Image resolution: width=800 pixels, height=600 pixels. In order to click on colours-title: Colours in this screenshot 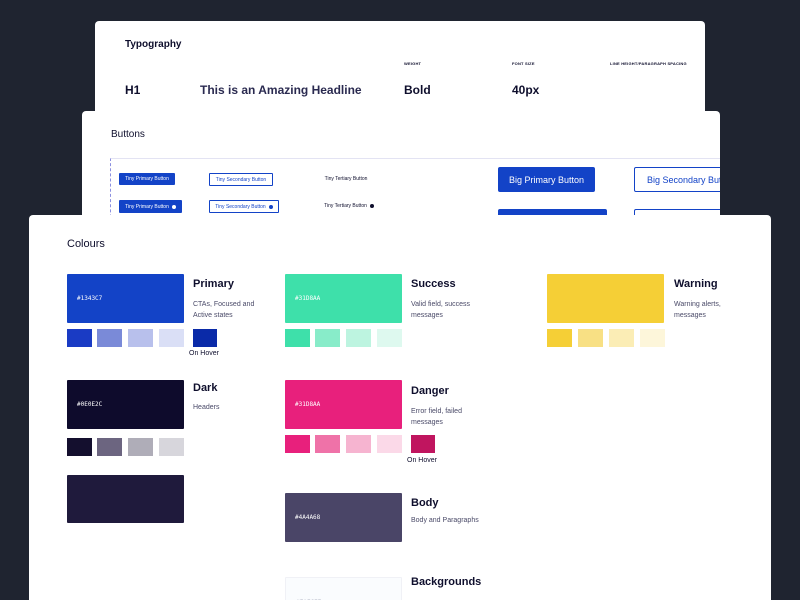, I will do `click(86, 244)`.